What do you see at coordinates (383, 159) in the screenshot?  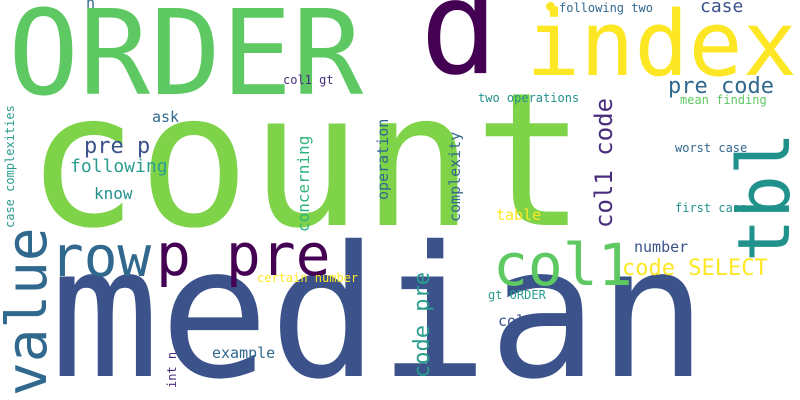 I see `word-operation: operation` at bounding box center [383, 159].